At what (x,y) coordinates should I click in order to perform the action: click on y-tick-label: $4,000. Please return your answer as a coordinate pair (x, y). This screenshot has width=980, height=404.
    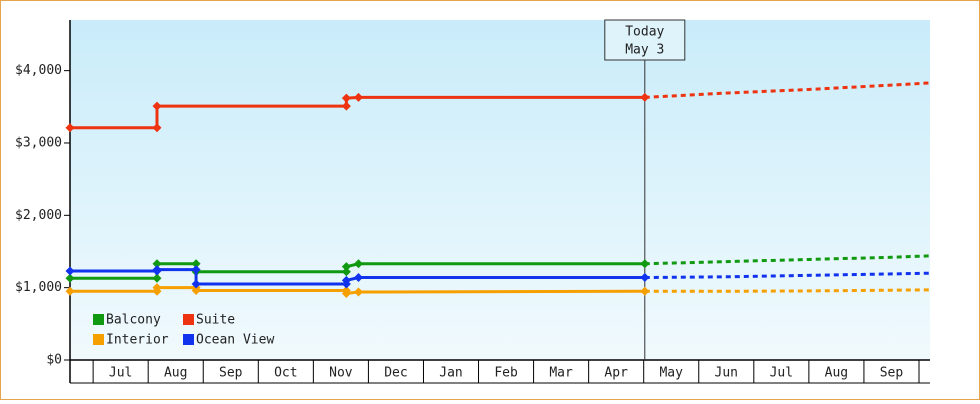
    Looking at the image, I should click on (38, 70).